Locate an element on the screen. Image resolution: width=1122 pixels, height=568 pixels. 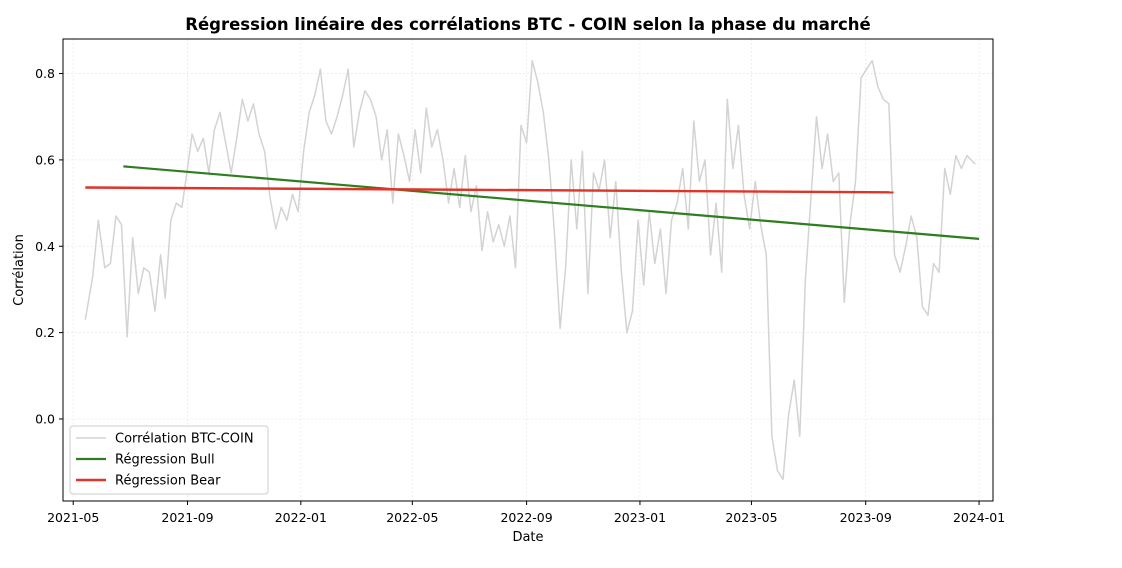
x-tick-label: 2024-01 is located at coordinates (979, 517).